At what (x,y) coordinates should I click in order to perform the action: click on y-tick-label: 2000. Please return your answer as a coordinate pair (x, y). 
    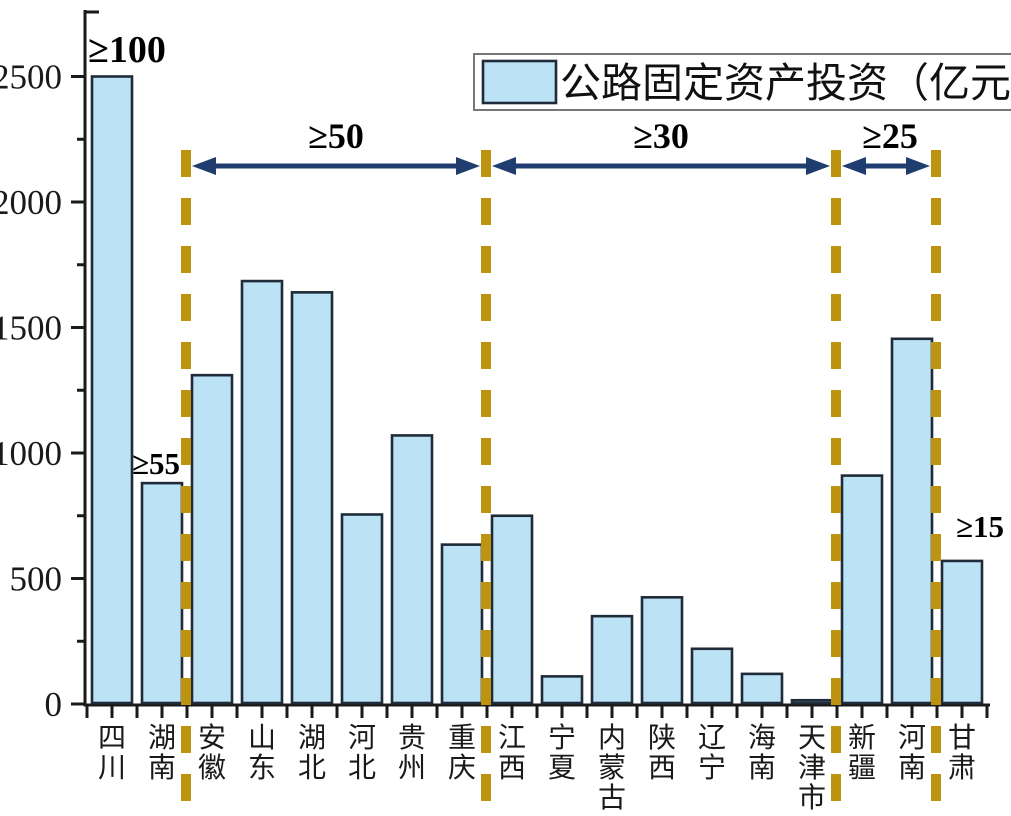
    Looking at the image, I should click on (31, 202).